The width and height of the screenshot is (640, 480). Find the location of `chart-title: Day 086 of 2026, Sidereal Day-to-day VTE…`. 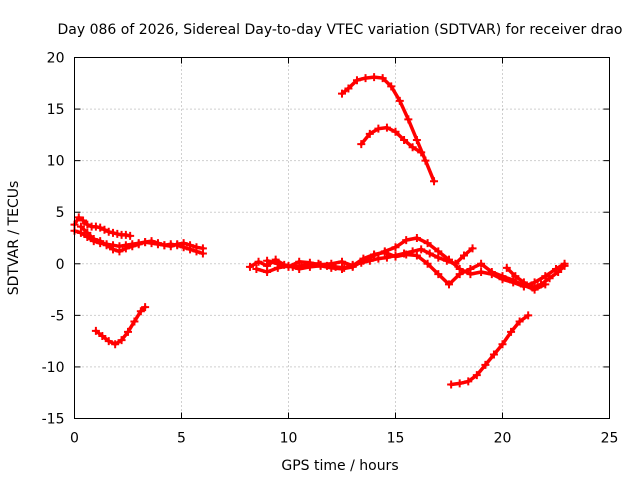

chart-title: Day 086 of 2026, Sidereal Day-to-day VTE… is located at coordinates (339, 30).